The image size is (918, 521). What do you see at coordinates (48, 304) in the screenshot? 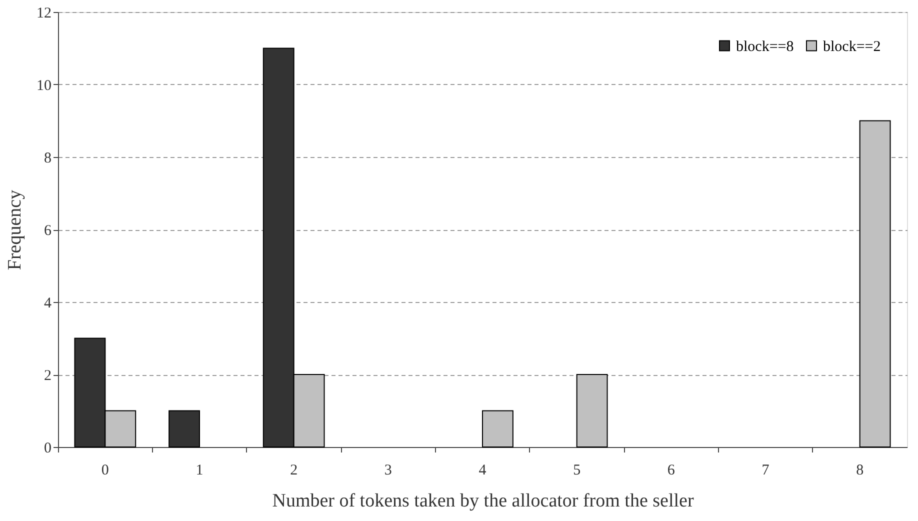
I see `y-tick-label: 4` at bounding box center [48, 304].